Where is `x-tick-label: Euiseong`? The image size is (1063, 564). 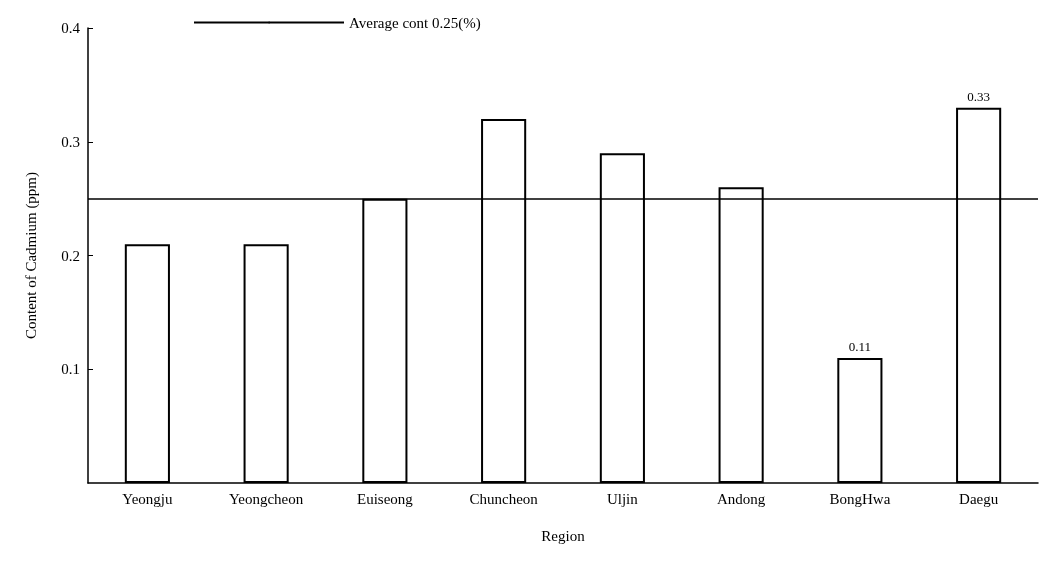 x-tick-label: Euiseong is located at coordinates (385, 498).